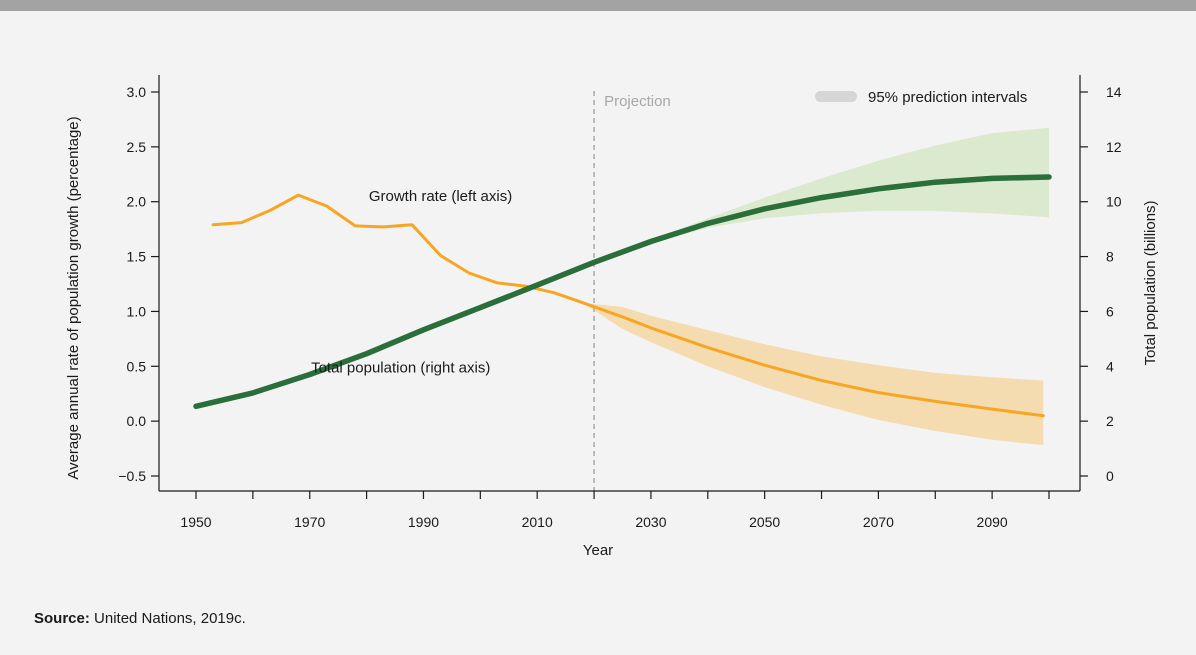 Image resolution: width=1196 pixels, height=655 pixels. Describe the element at coordinates (878, 522) in the screenshot. I see `x-tick-label: 2070` at that location.